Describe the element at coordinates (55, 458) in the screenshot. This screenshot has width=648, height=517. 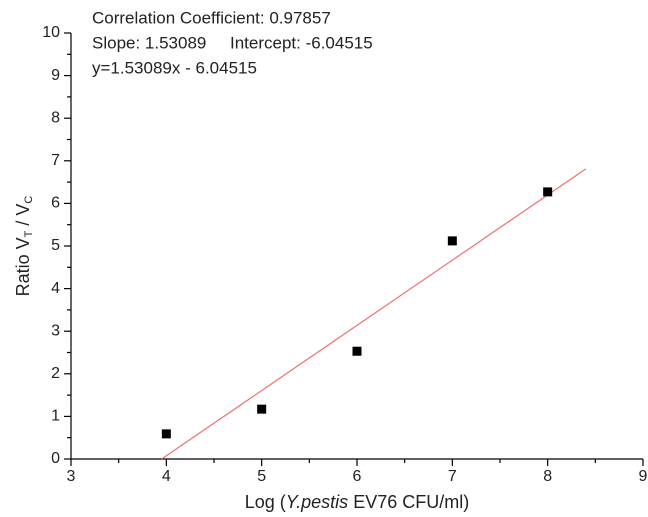
I see `y-tick-label: 0` at that location.